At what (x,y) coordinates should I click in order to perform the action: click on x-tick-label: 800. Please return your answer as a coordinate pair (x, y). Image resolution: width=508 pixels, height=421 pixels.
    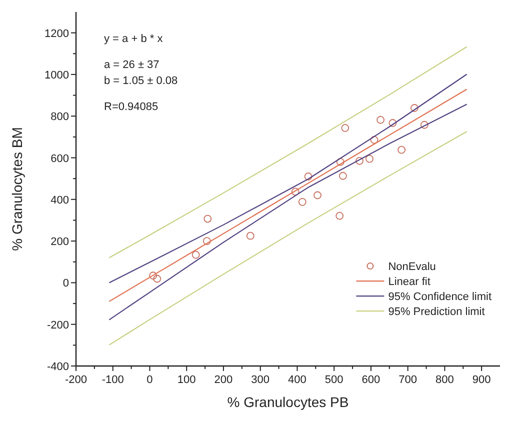
    Looking at the image, I should click on (445, 380).